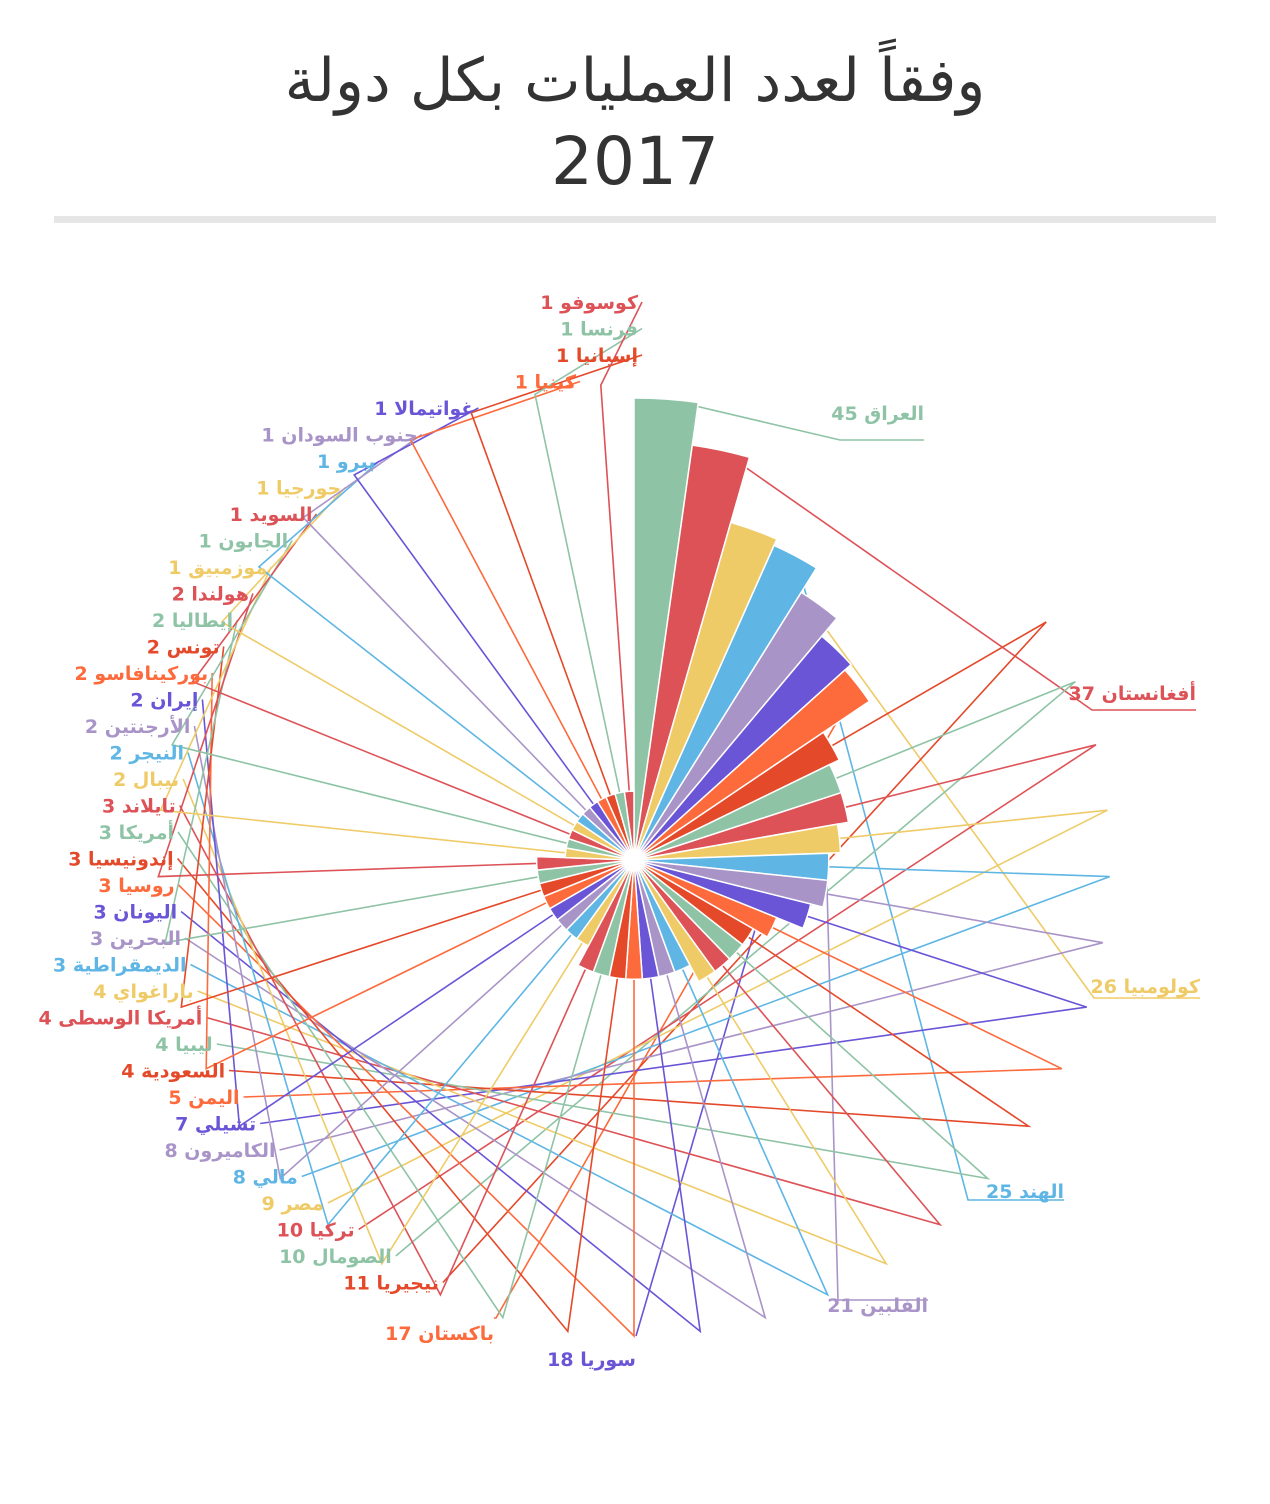  Describe the element at coordinates (439, 1334) in the screenshot. I see `slice-label-6: باكستان 17` at that location.